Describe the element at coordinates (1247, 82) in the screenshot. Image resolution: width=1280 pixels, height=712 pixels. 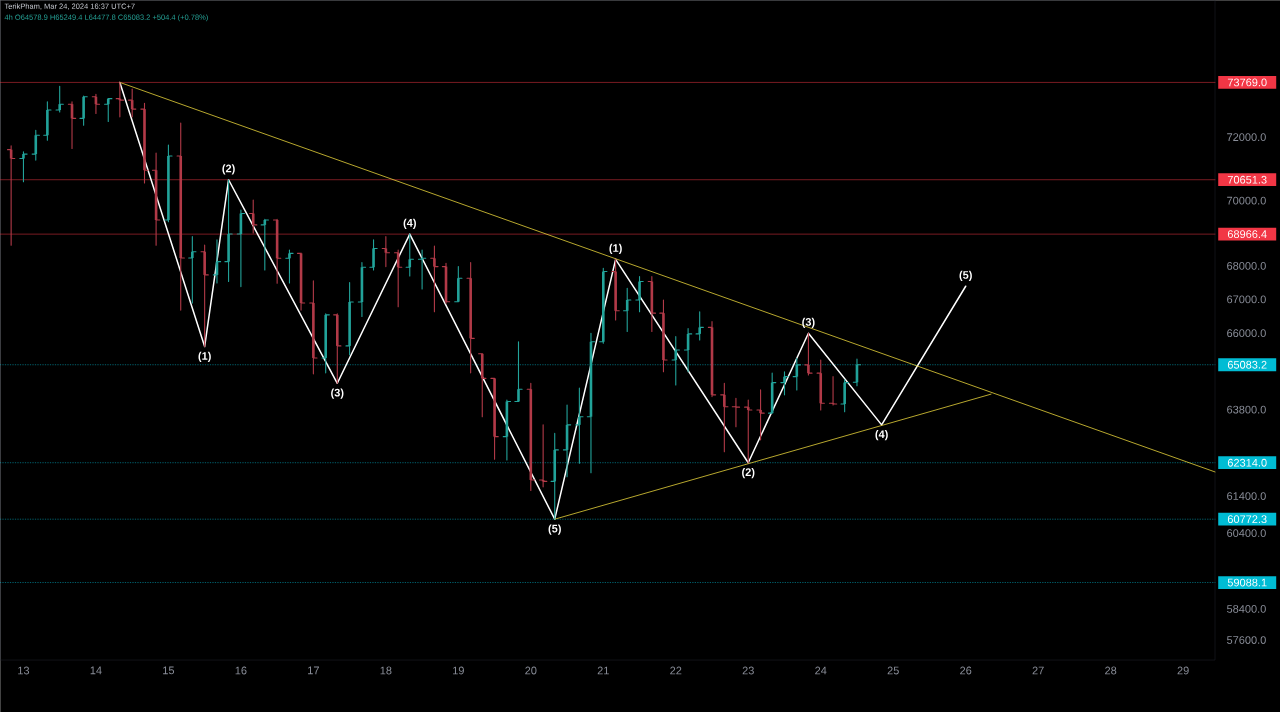
I see `ref-line-label: 73769.0` at that location.